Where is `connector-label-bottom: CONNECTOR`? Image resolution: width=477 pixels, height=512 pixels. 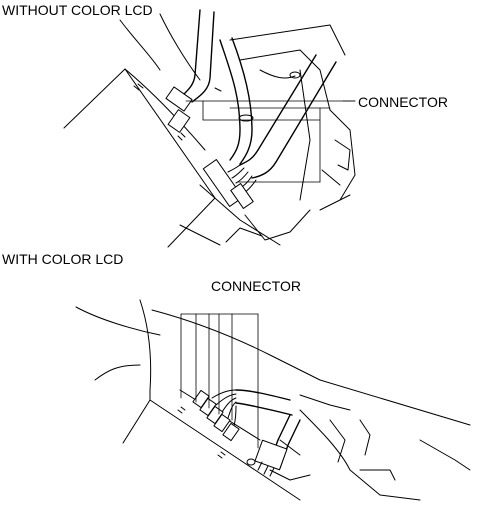 connector-label-bottom: CONNECTOR is located at coordinates (256, 286).